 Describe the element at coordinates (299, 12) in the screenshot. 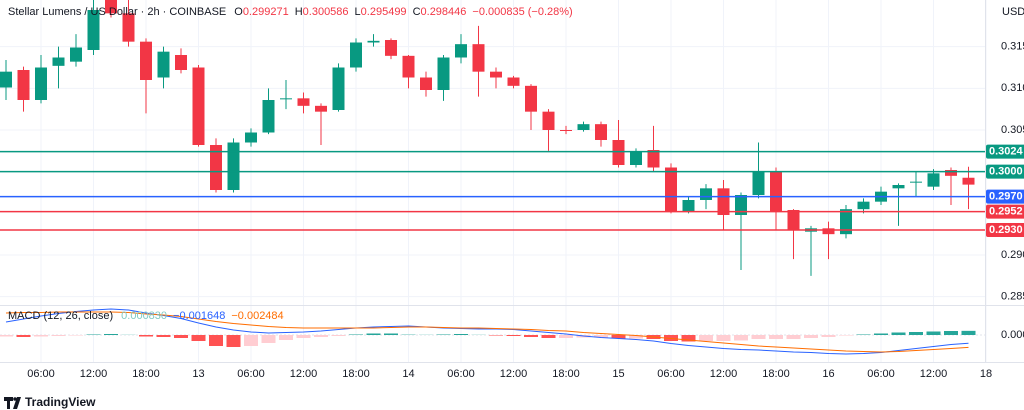

I see `ohlc-key: H` at that location.